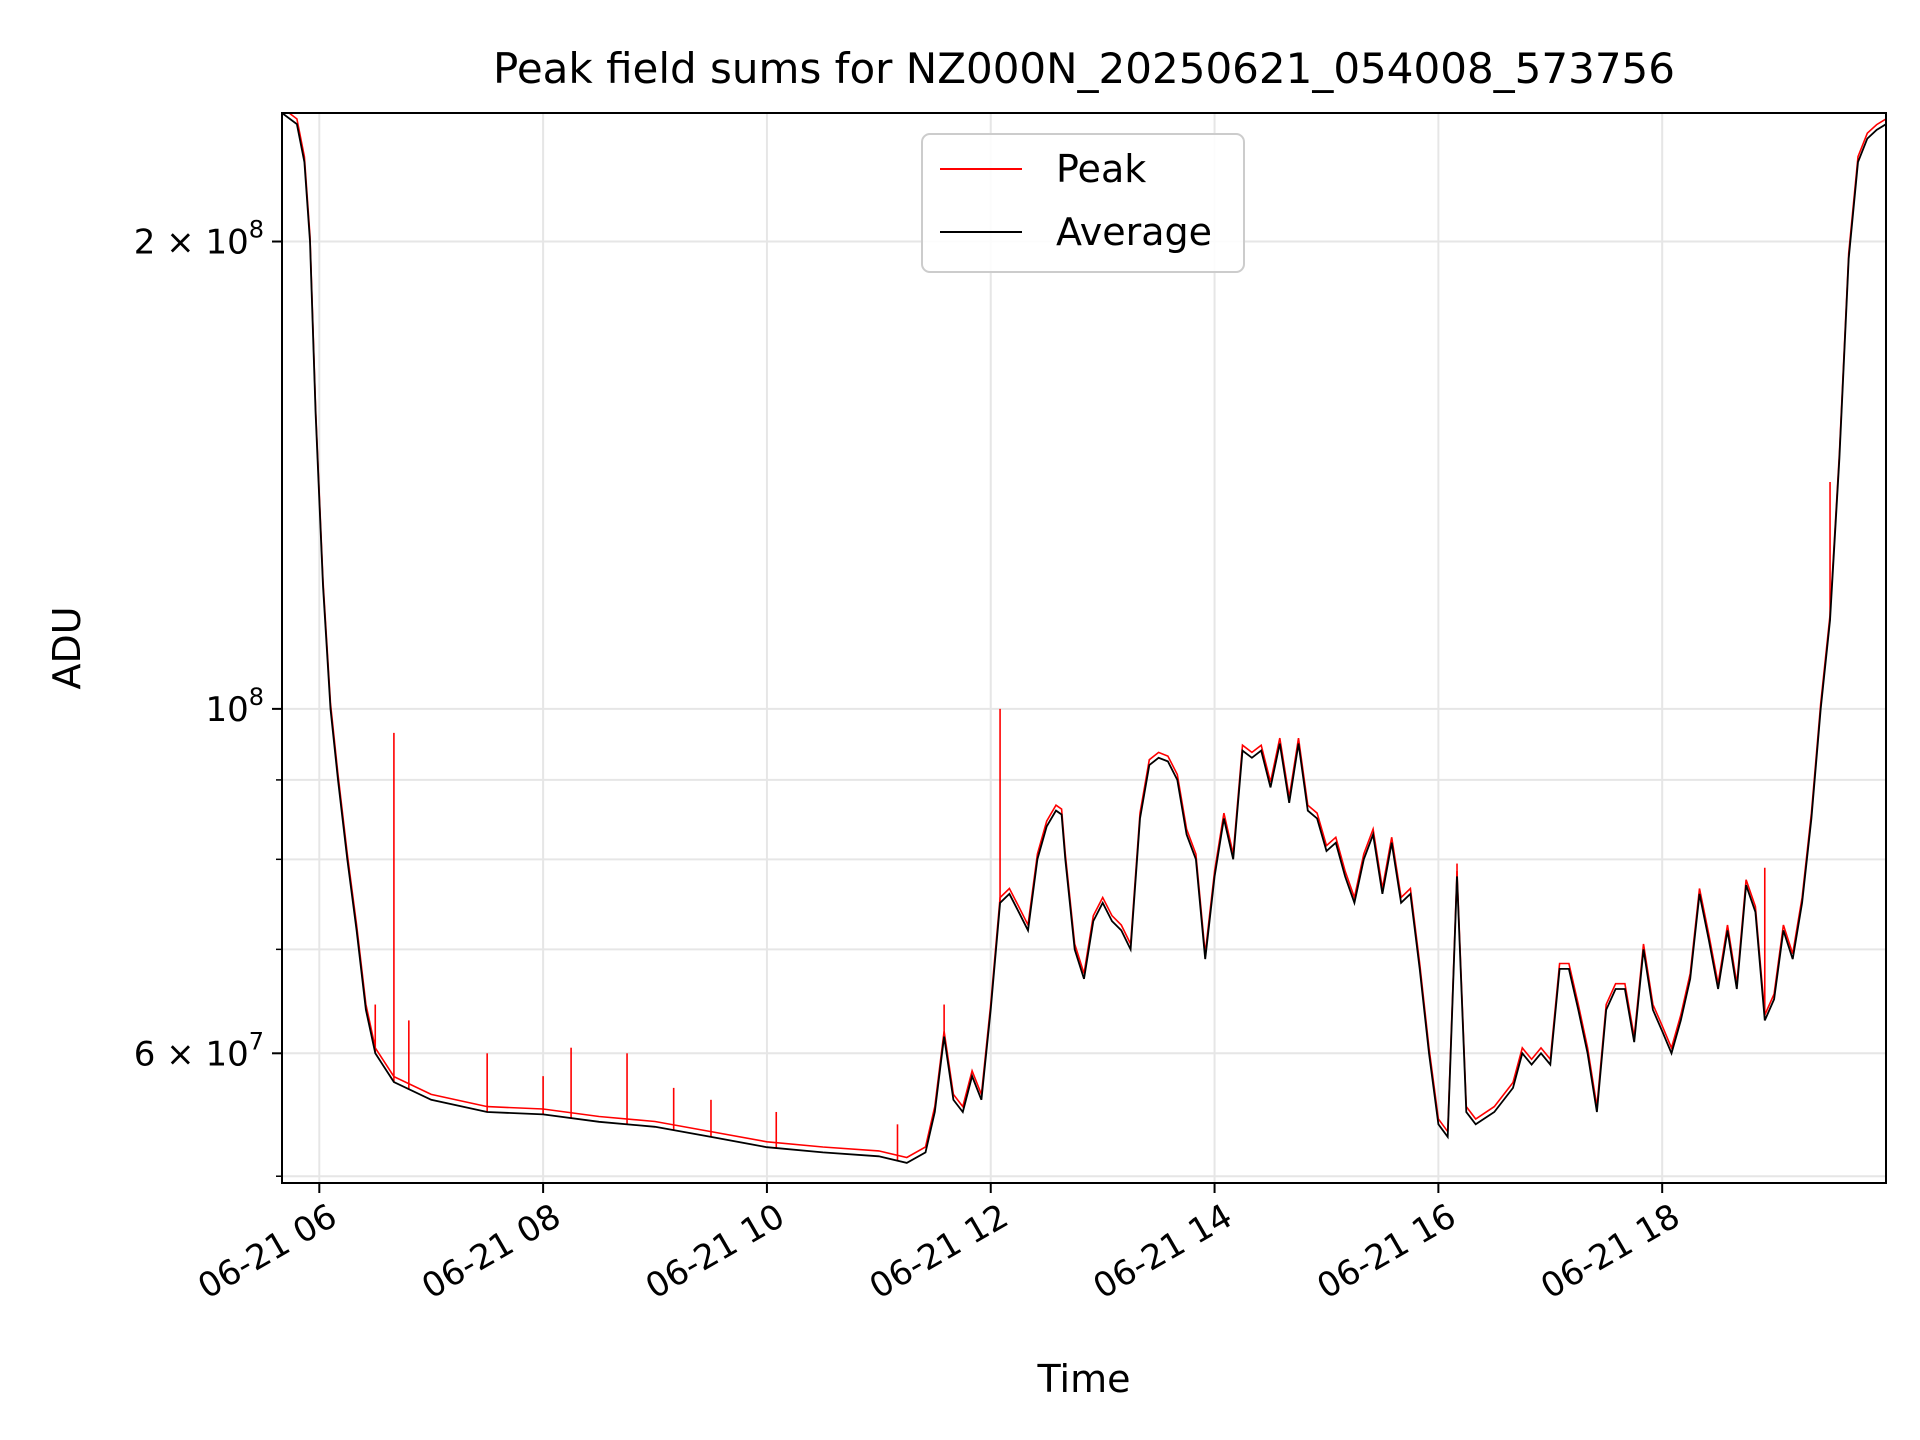 Image resolution: width=1920 pixels, height=1440 pixels. What do you see at coordinates (67, 647) in the screenshot?
I see `y-axis-label: ADU` at bounding box center [67, 647].